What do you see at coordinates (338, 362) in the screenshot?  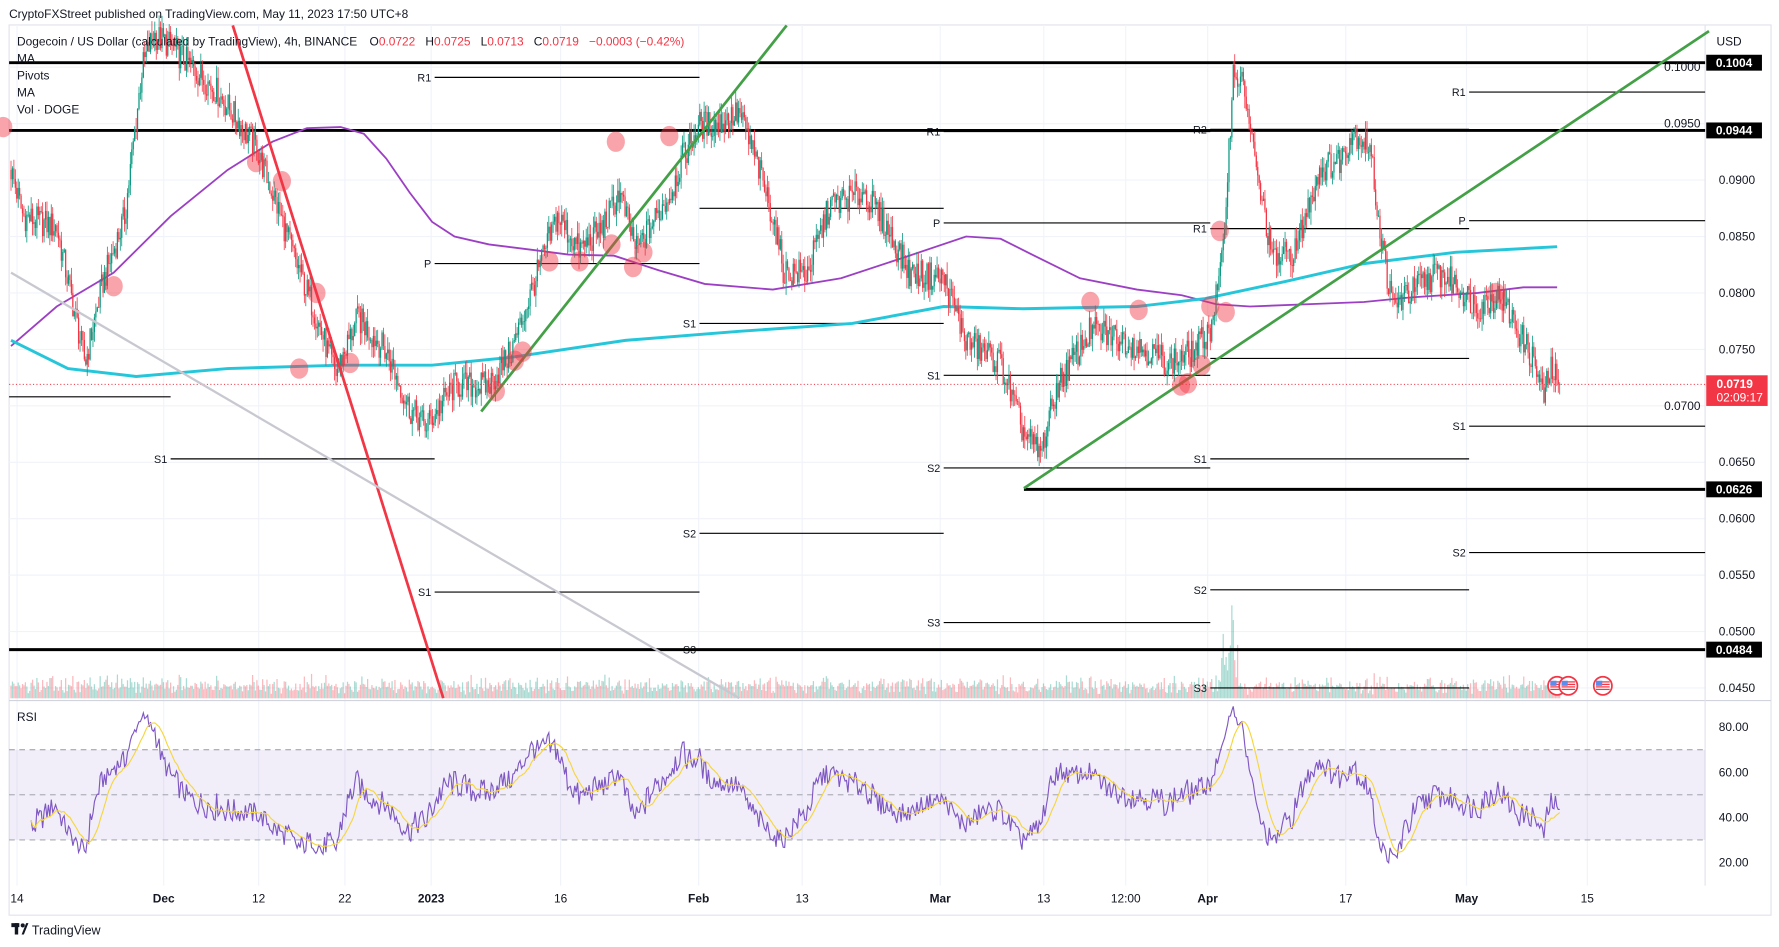 I see `downtrend-red-trendline` at bounding box center [338, 362].